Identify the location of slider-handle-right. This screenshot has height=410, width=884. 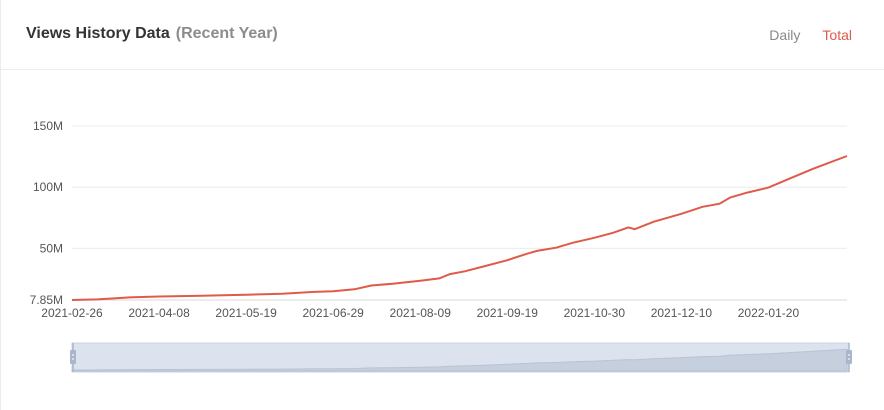
(849, 357).